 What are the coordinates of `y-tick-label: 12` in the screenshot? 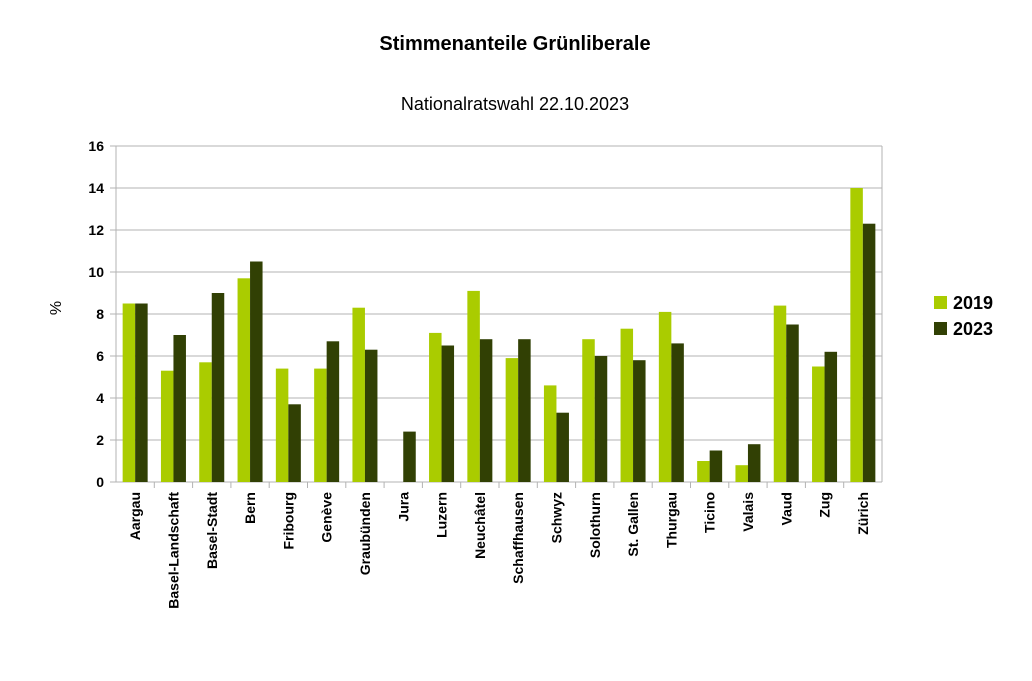 It's located at (96, 230).